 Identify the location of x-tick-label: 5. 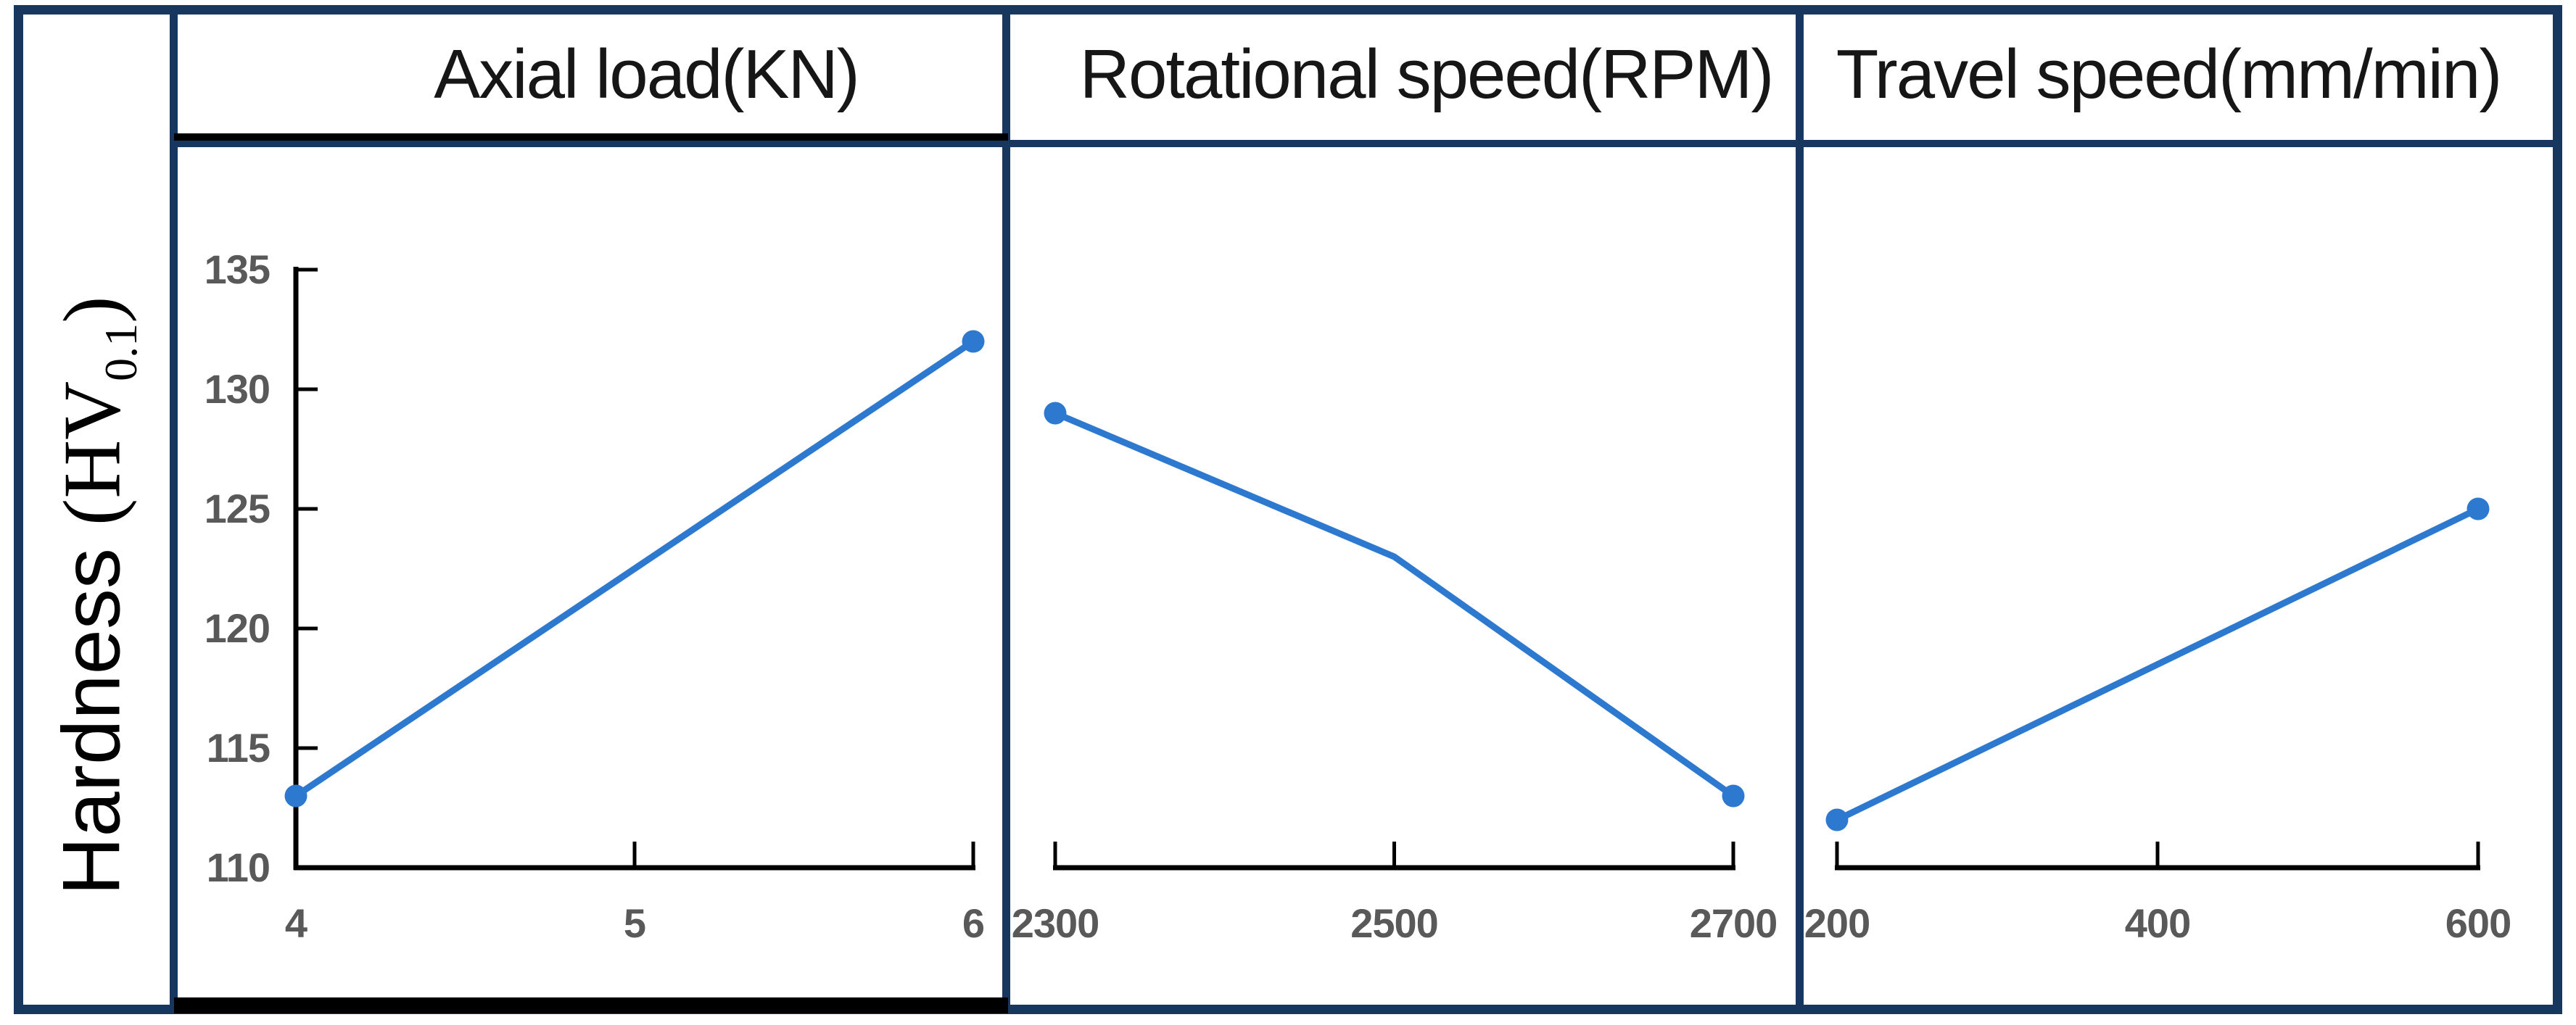
(634, 923).